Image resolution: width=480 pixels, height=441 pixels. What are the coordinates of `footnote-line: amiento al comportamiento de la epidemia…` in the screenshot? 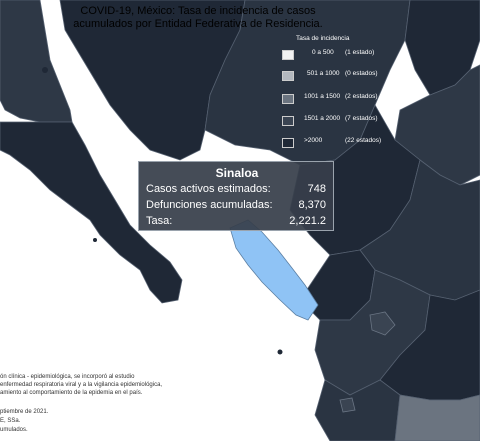 It's located at (71, 393).